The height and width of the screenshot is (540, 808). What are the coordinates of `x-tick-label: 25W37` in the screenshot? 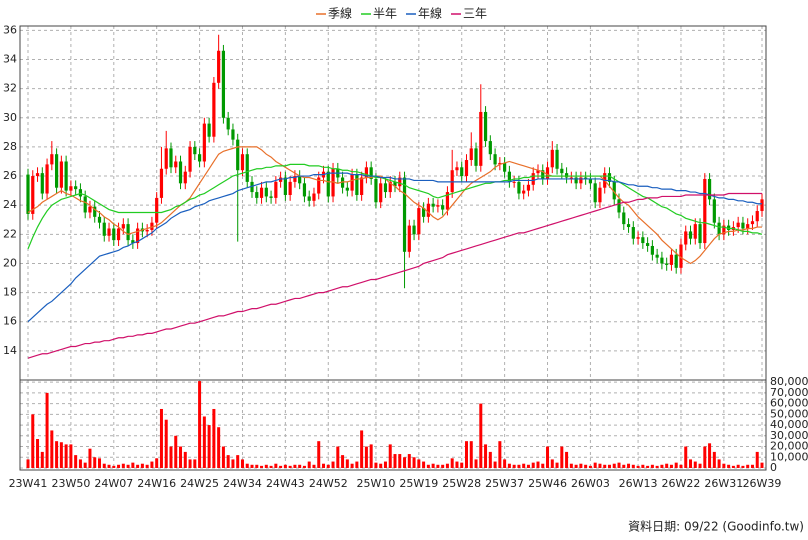 It's located at (504, 483).